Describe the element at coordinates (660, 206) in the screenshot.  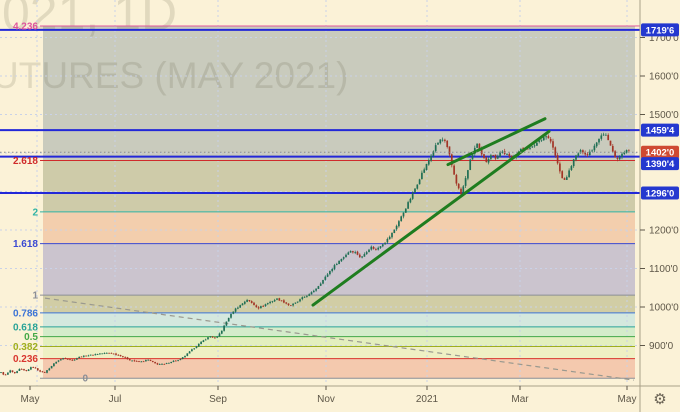
I see `price-axis-area` at that location.